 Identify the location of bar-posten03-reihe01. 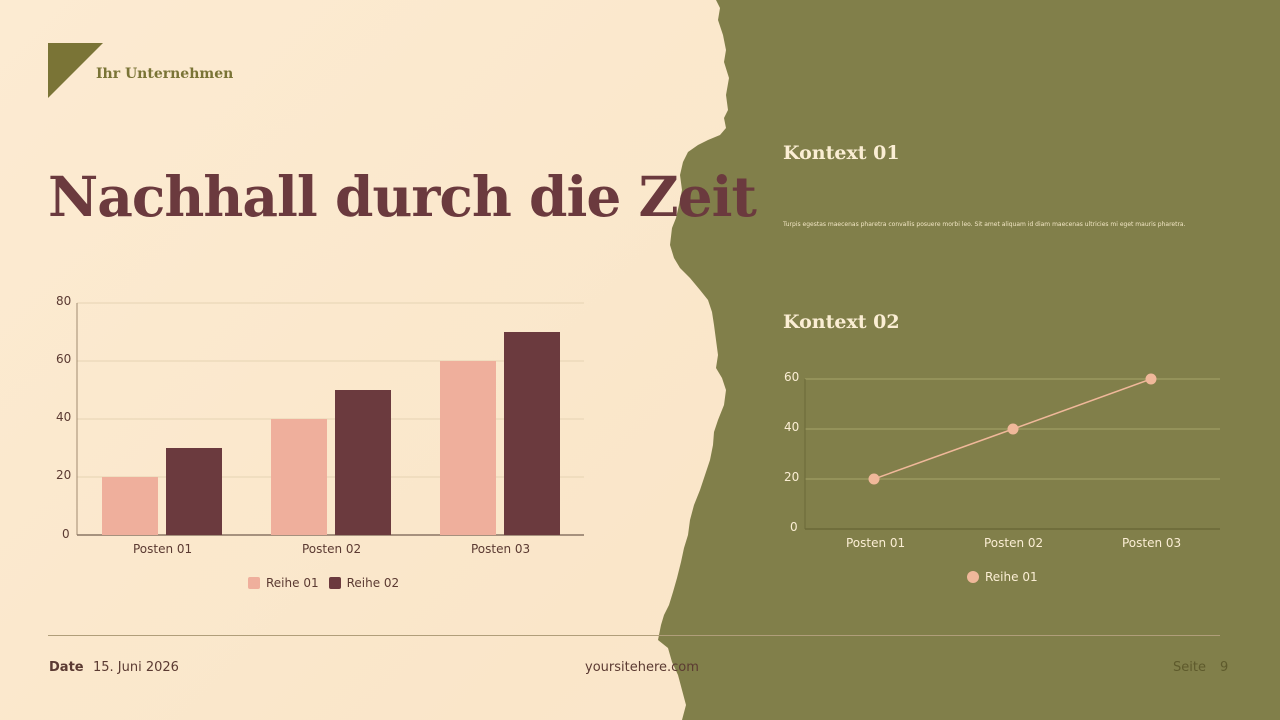
(468, 448).